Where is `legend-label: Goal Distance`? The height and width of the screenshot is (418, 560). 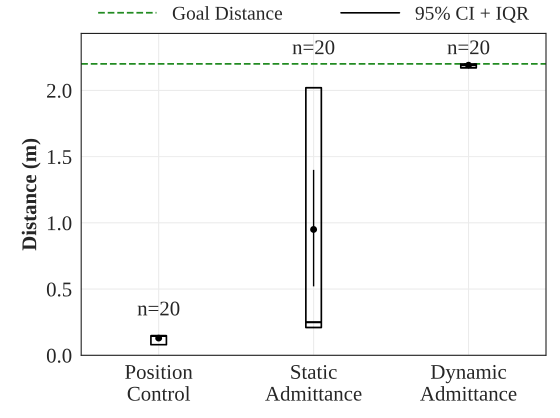
legend-label: Goal Distance is located at coordinates (227, 13).